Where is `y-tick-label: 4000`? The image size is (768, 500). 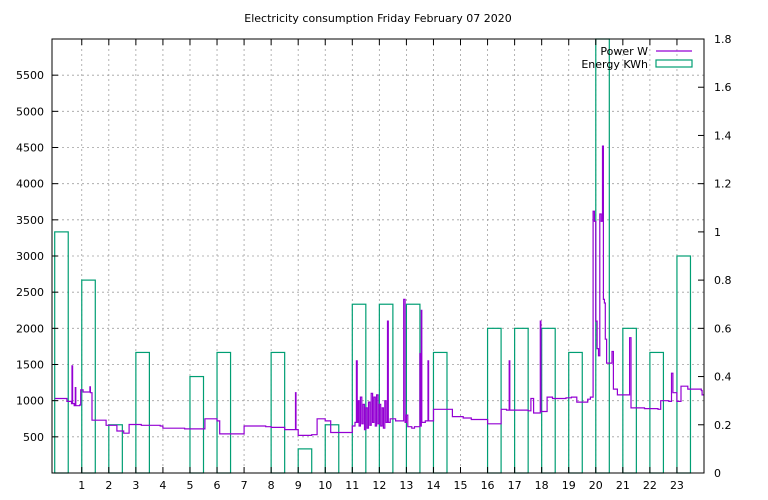
y-tick-label: 4000 is located at coordinates (30, 184).